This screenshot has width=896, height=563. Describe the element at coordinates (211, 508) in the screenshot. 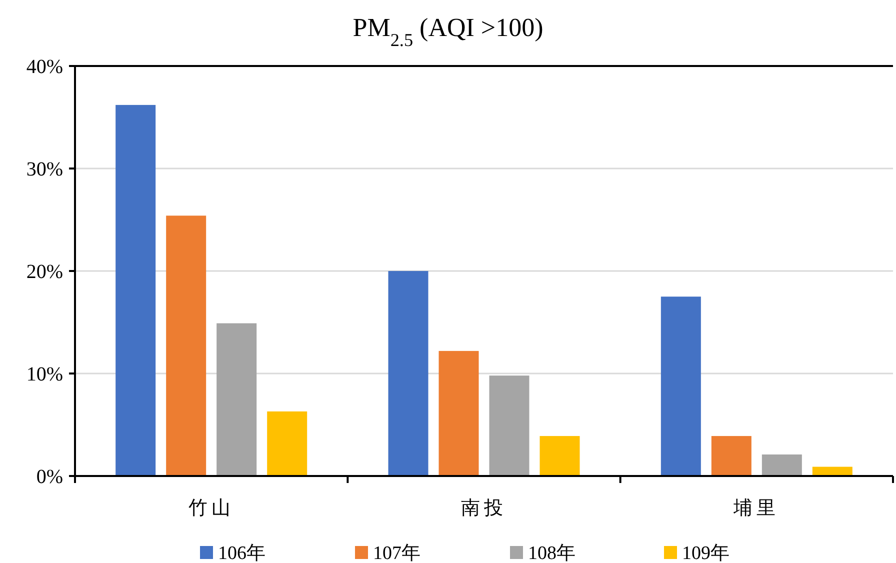

I see `x-tick-label: 竹山` at that location.